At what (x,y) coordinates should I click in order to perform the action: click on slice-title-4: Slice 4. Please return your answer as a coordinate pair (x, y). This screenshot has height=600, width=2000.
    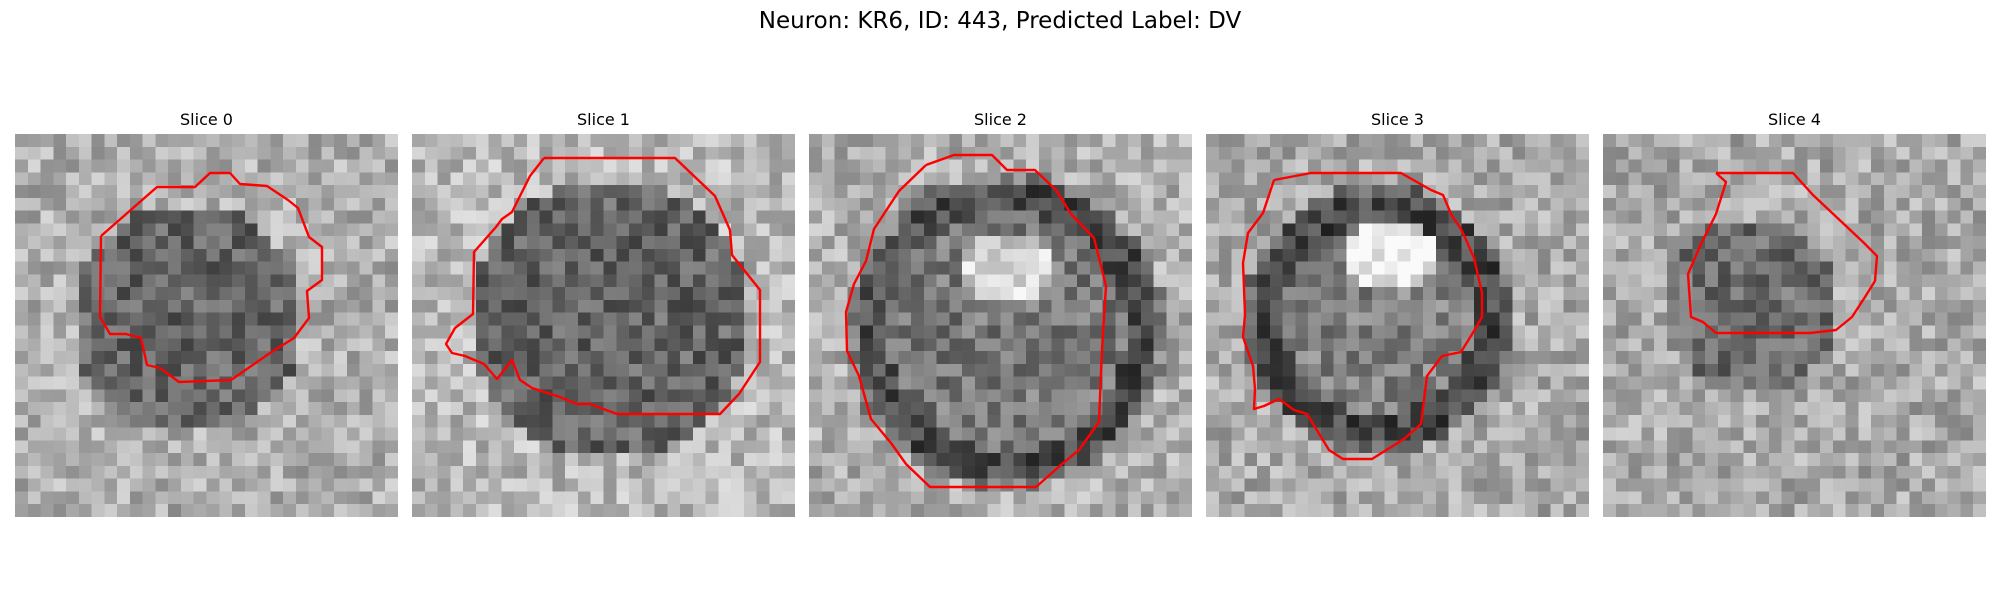
    Looking at the image, I should click on (1794, 119).